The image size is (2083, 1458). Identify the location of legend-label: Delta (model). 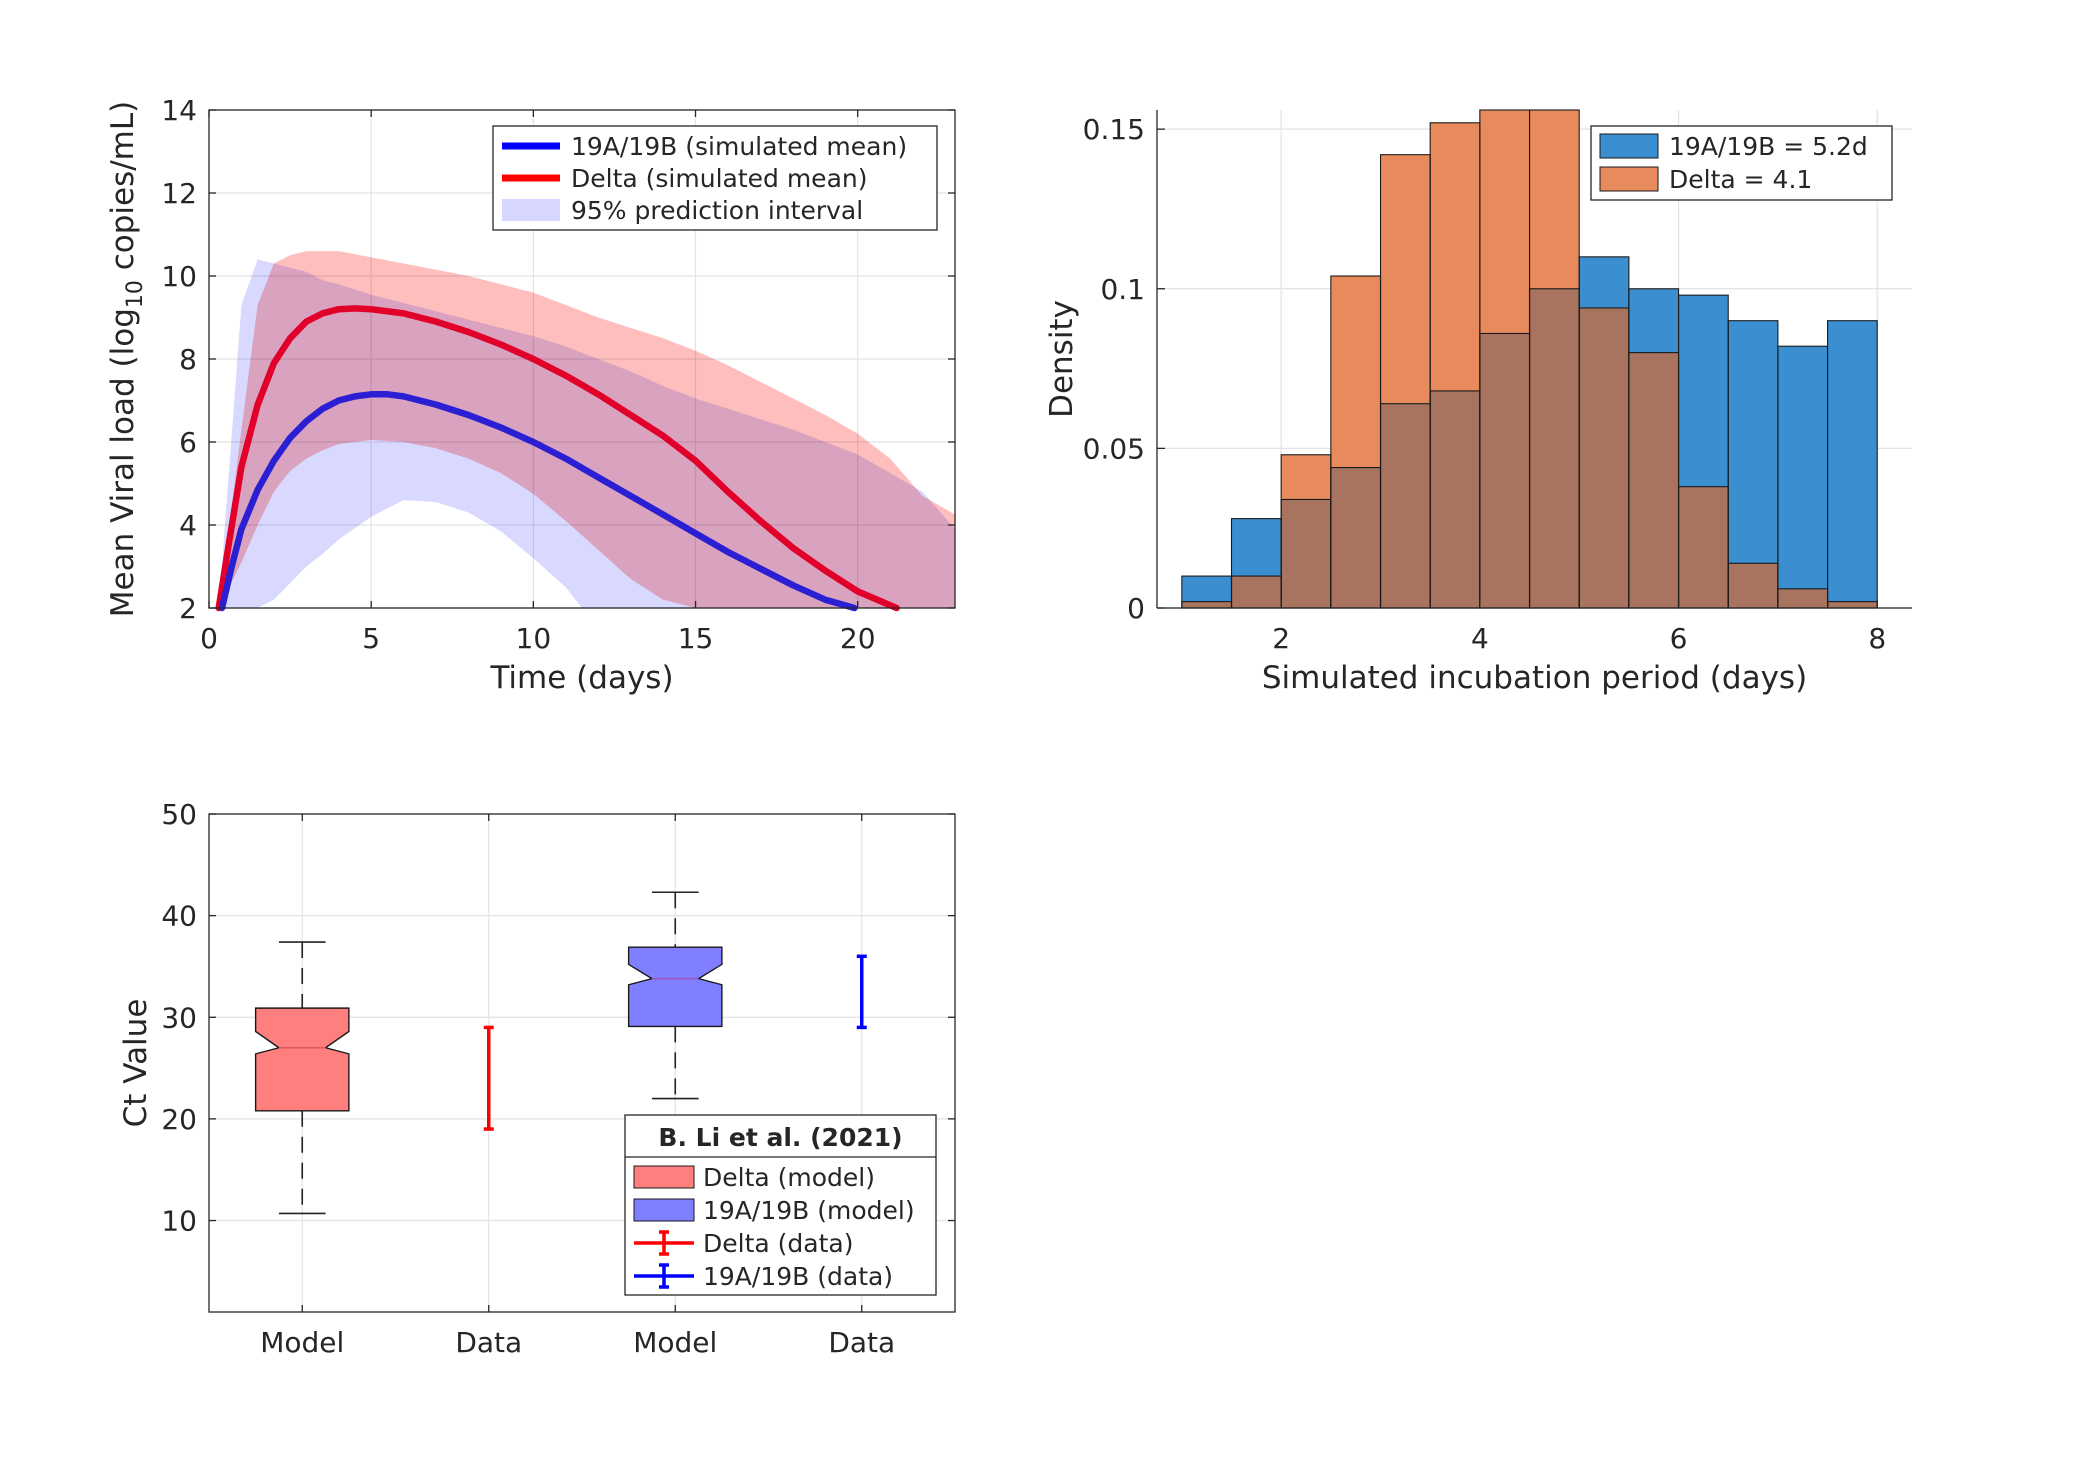
(789, 1177).